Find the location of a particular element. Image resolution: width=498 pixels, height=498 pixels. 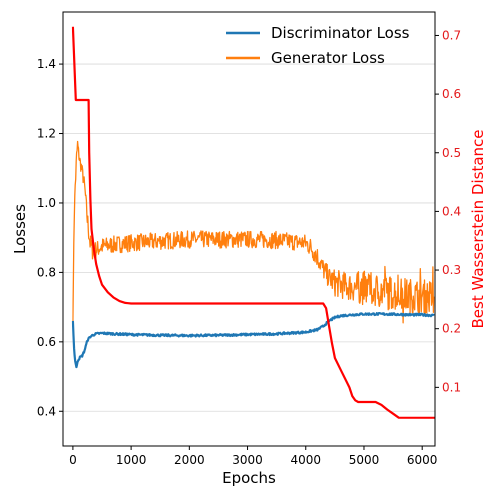

x-tick-label: 2000 is located at coordinates (189, 460).